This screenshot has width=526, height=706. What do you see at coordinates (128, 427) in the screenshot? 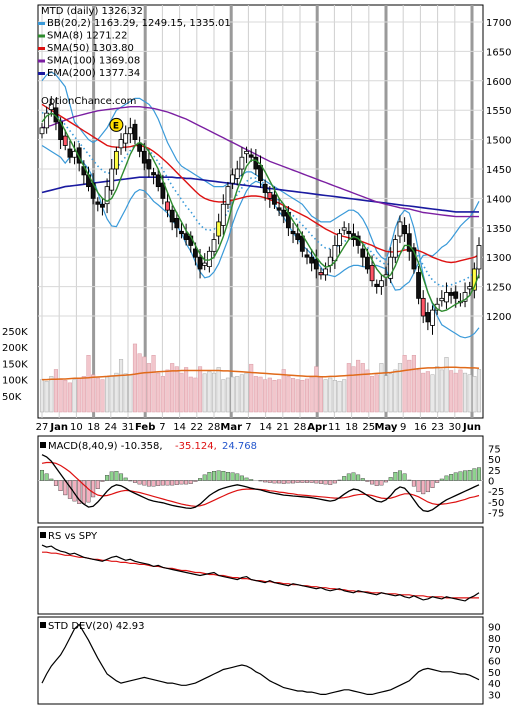
I see `x-tick-label: 31` at bounding box center [128, 427].